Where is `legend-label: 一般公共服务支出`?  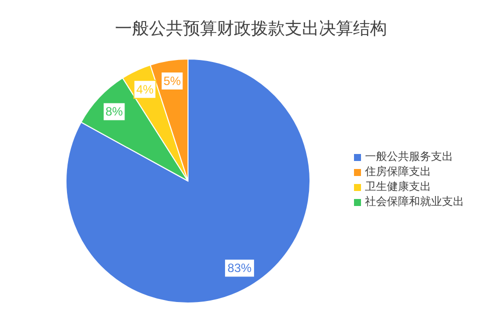 legend-label: 一般公共服务支出 is located at coordinates (409, 157).